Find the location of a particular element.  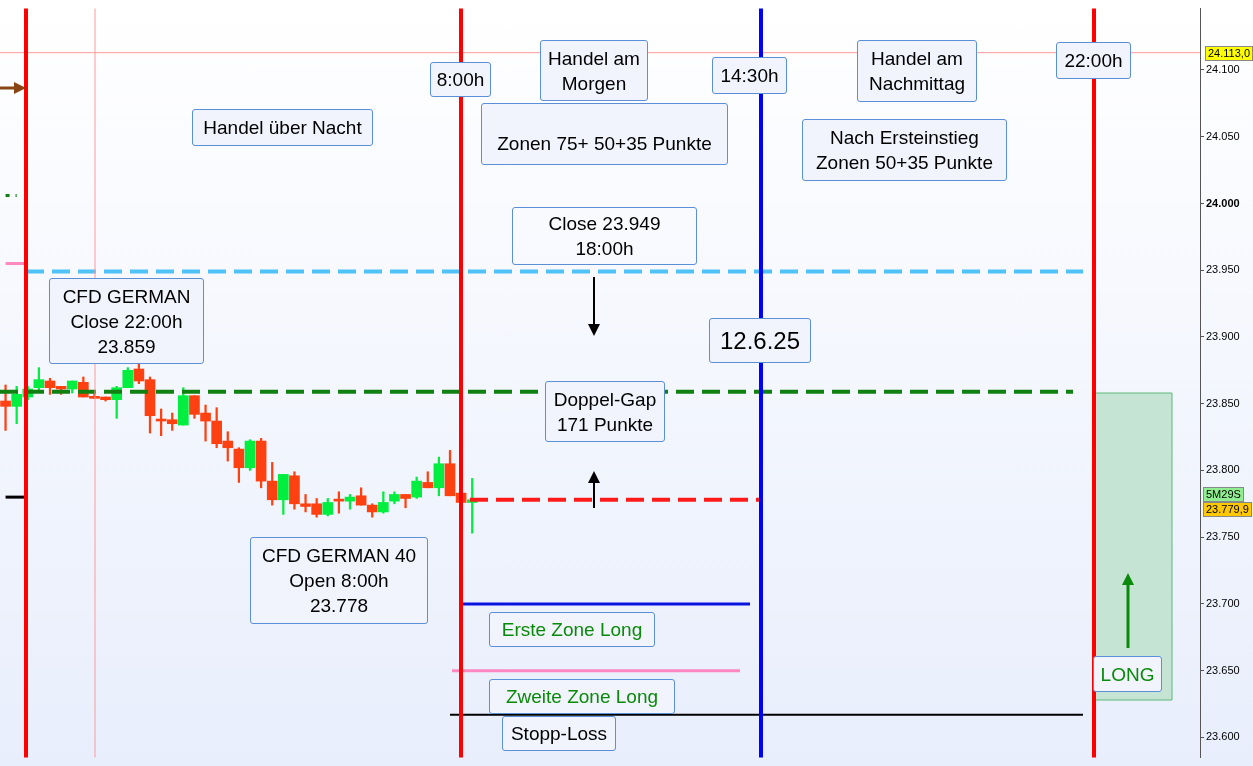

y-tick-label: 23.900 is located at coordinates (1223, 335).